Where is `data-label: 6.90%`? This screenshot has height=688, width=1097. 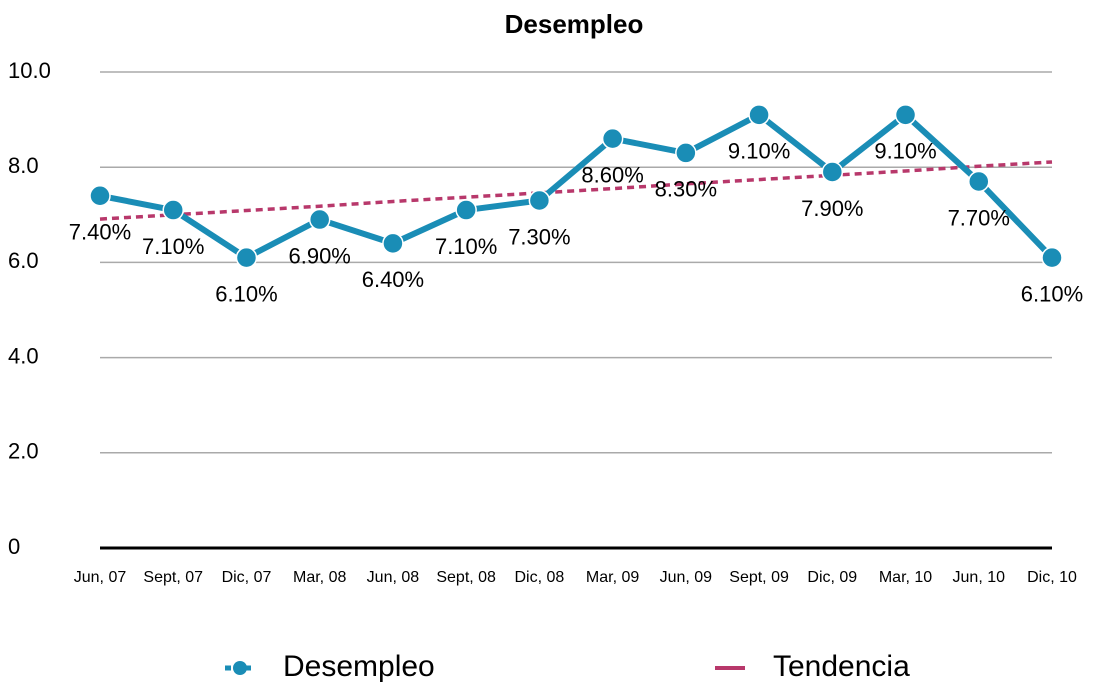 data-label: 6.90% is located at coordinates (319, 255).